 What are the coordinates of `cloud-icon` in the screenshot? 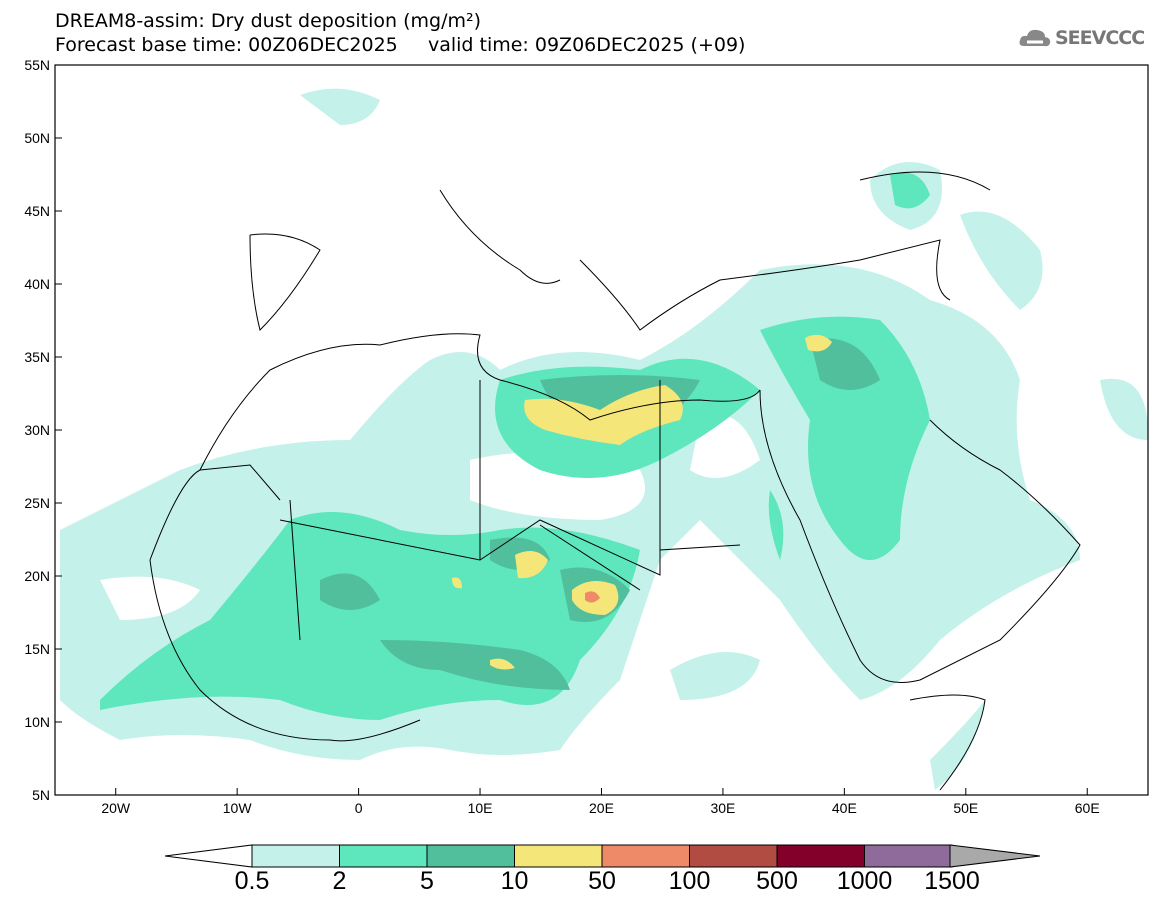 It's located at (1035, 38).